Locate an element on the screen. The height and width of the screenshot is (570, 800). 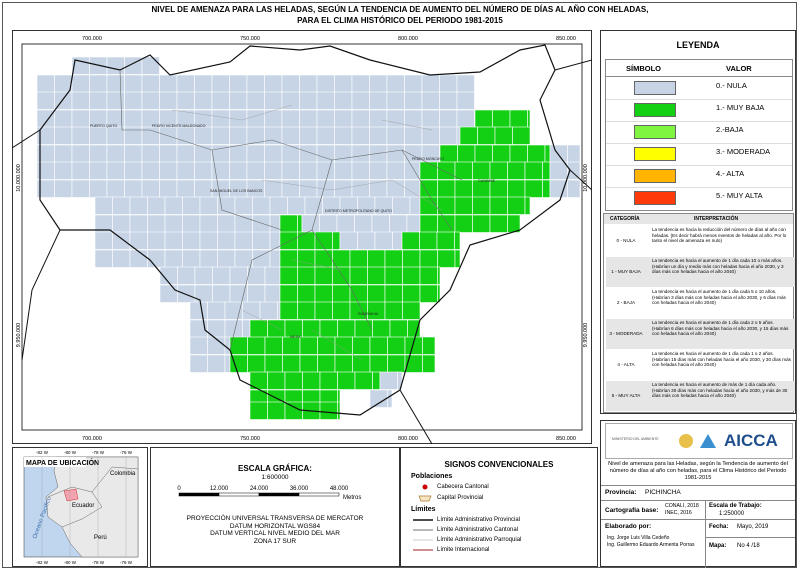
legend-label: 1.- MUY BAJA is located at coordinates (740, 107).